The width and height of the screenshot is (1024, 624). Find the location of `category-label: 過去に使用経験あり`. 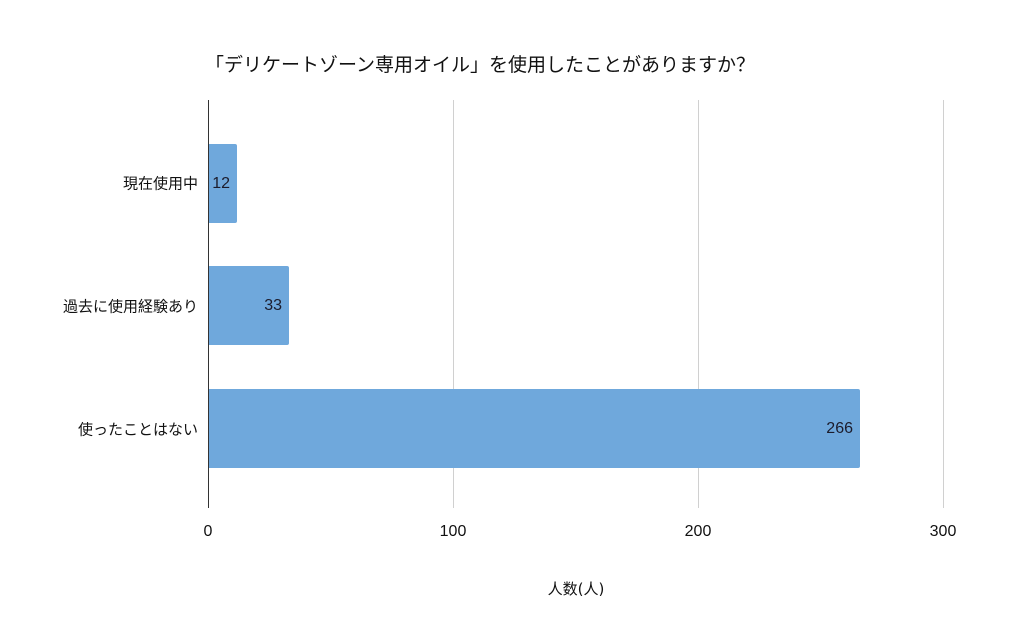

category-label: 過去に使用経験あり is located at coordinates (130, 306).